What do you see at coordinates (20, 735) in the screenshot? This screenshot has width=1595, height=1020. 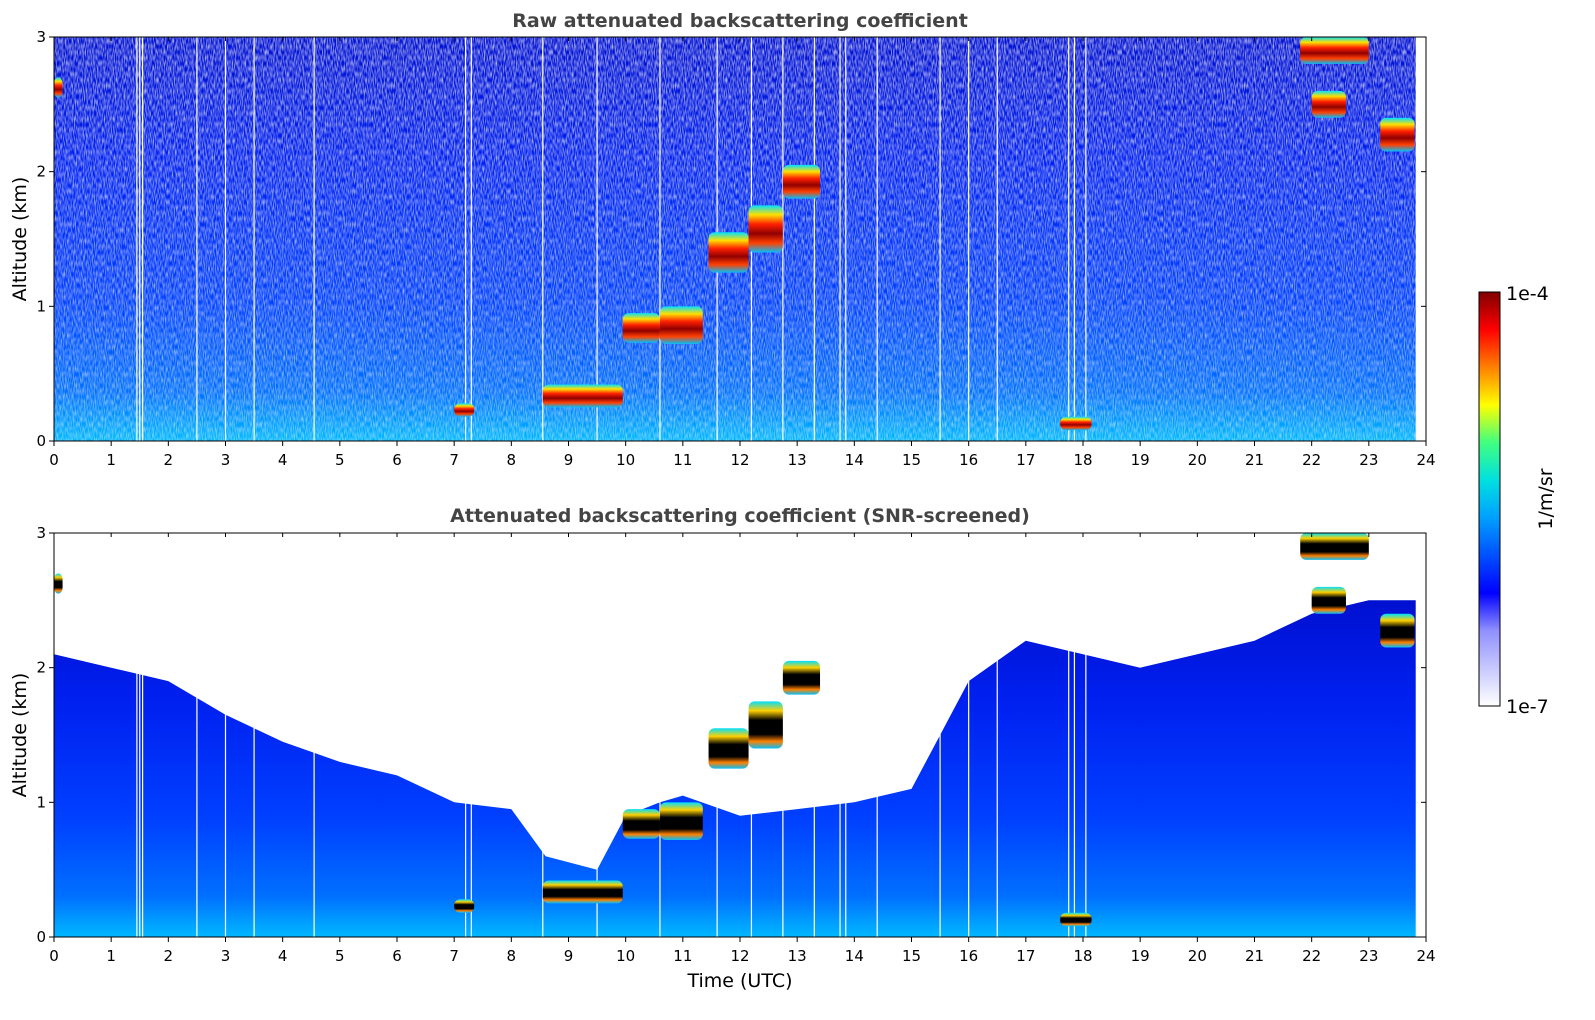 I see `snr-y-axis-label: Altitude (km)` at bounding box center [20, 735].